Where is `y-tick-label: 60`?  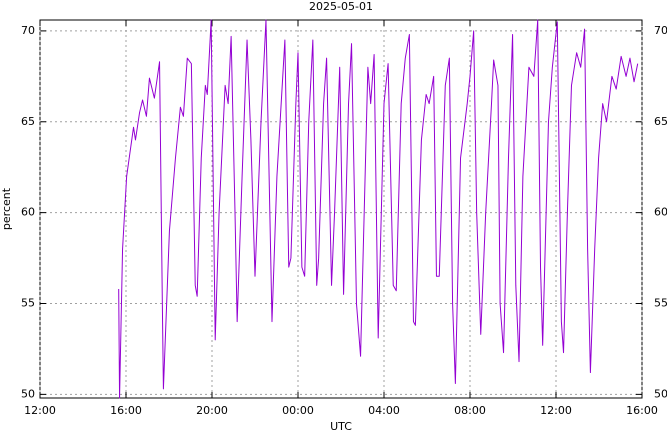
y-tick-label: 60 is located at coordinates (28, 212).